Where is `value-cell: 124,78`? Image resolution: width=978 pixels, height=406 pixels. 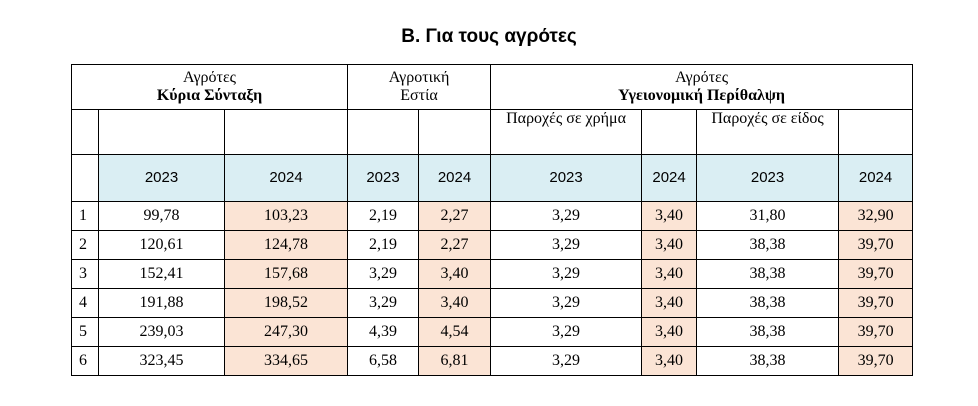 value-cell: 124,78 is located at coordinates (286, 245).